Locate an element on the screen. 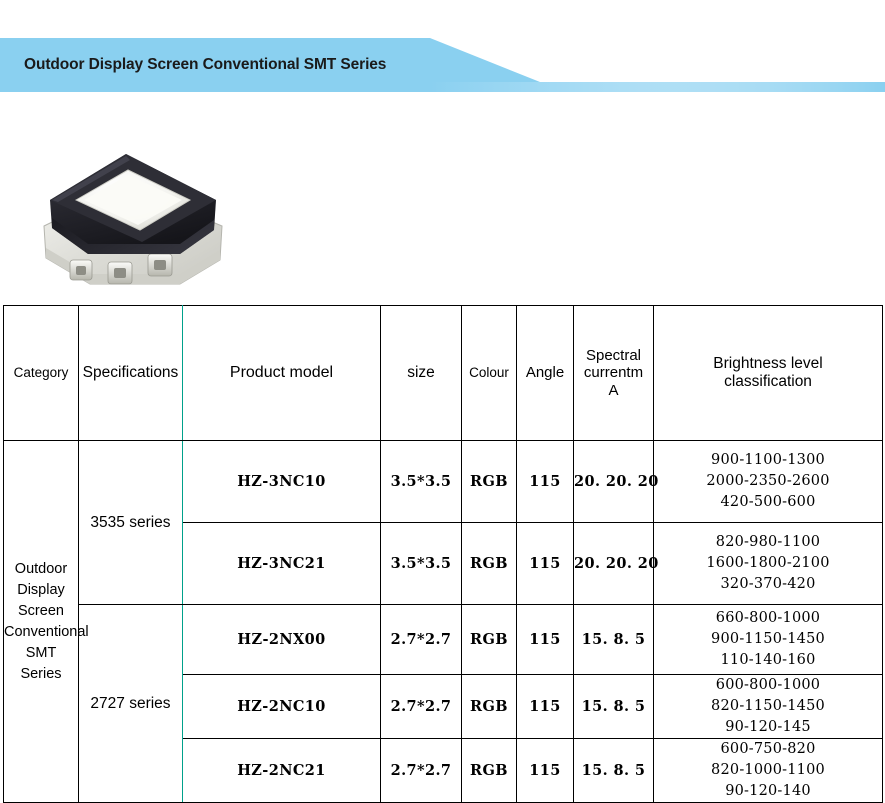  brightness-line: 600-750-820 is located at coordinates (768, 749).